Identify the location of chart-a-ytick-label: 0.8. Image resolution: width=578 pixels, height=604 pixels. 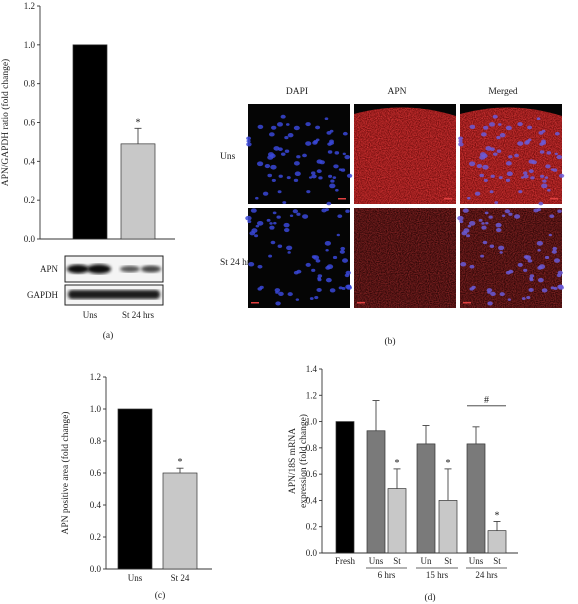
(30, 84).